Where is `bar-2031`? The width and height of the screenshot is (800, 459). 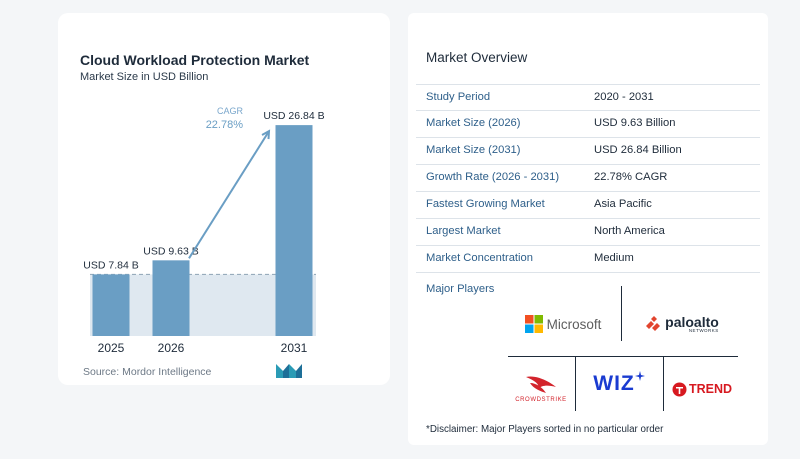
bar-2031 is located at coordinates (294, 230).